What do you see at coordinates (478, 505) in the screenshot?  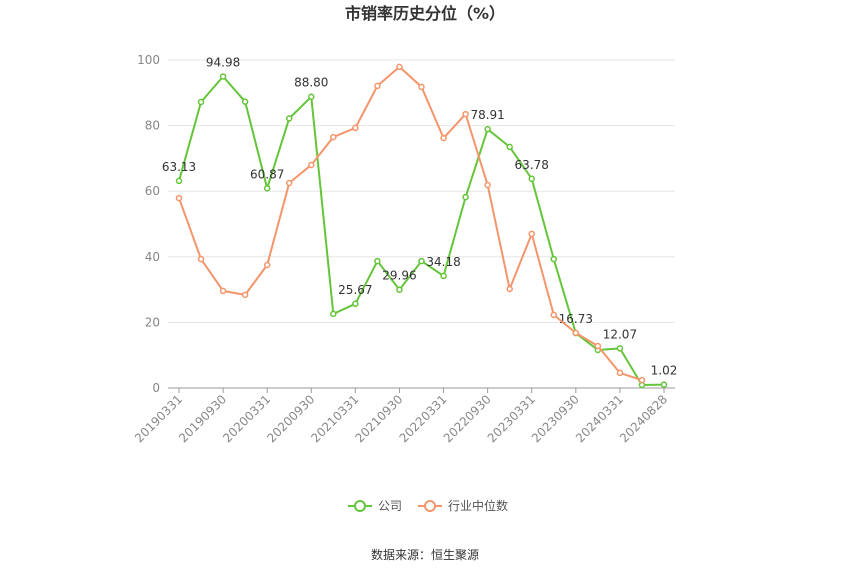 I see `legend-label: 行业中位数` at bounding box center [478, 505].